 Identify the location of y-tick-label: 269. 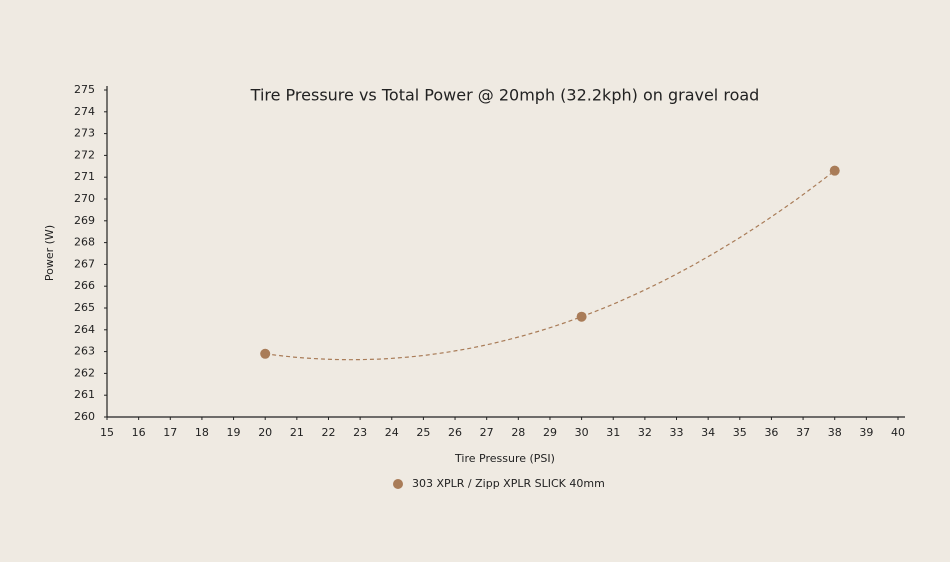
(84, 220).